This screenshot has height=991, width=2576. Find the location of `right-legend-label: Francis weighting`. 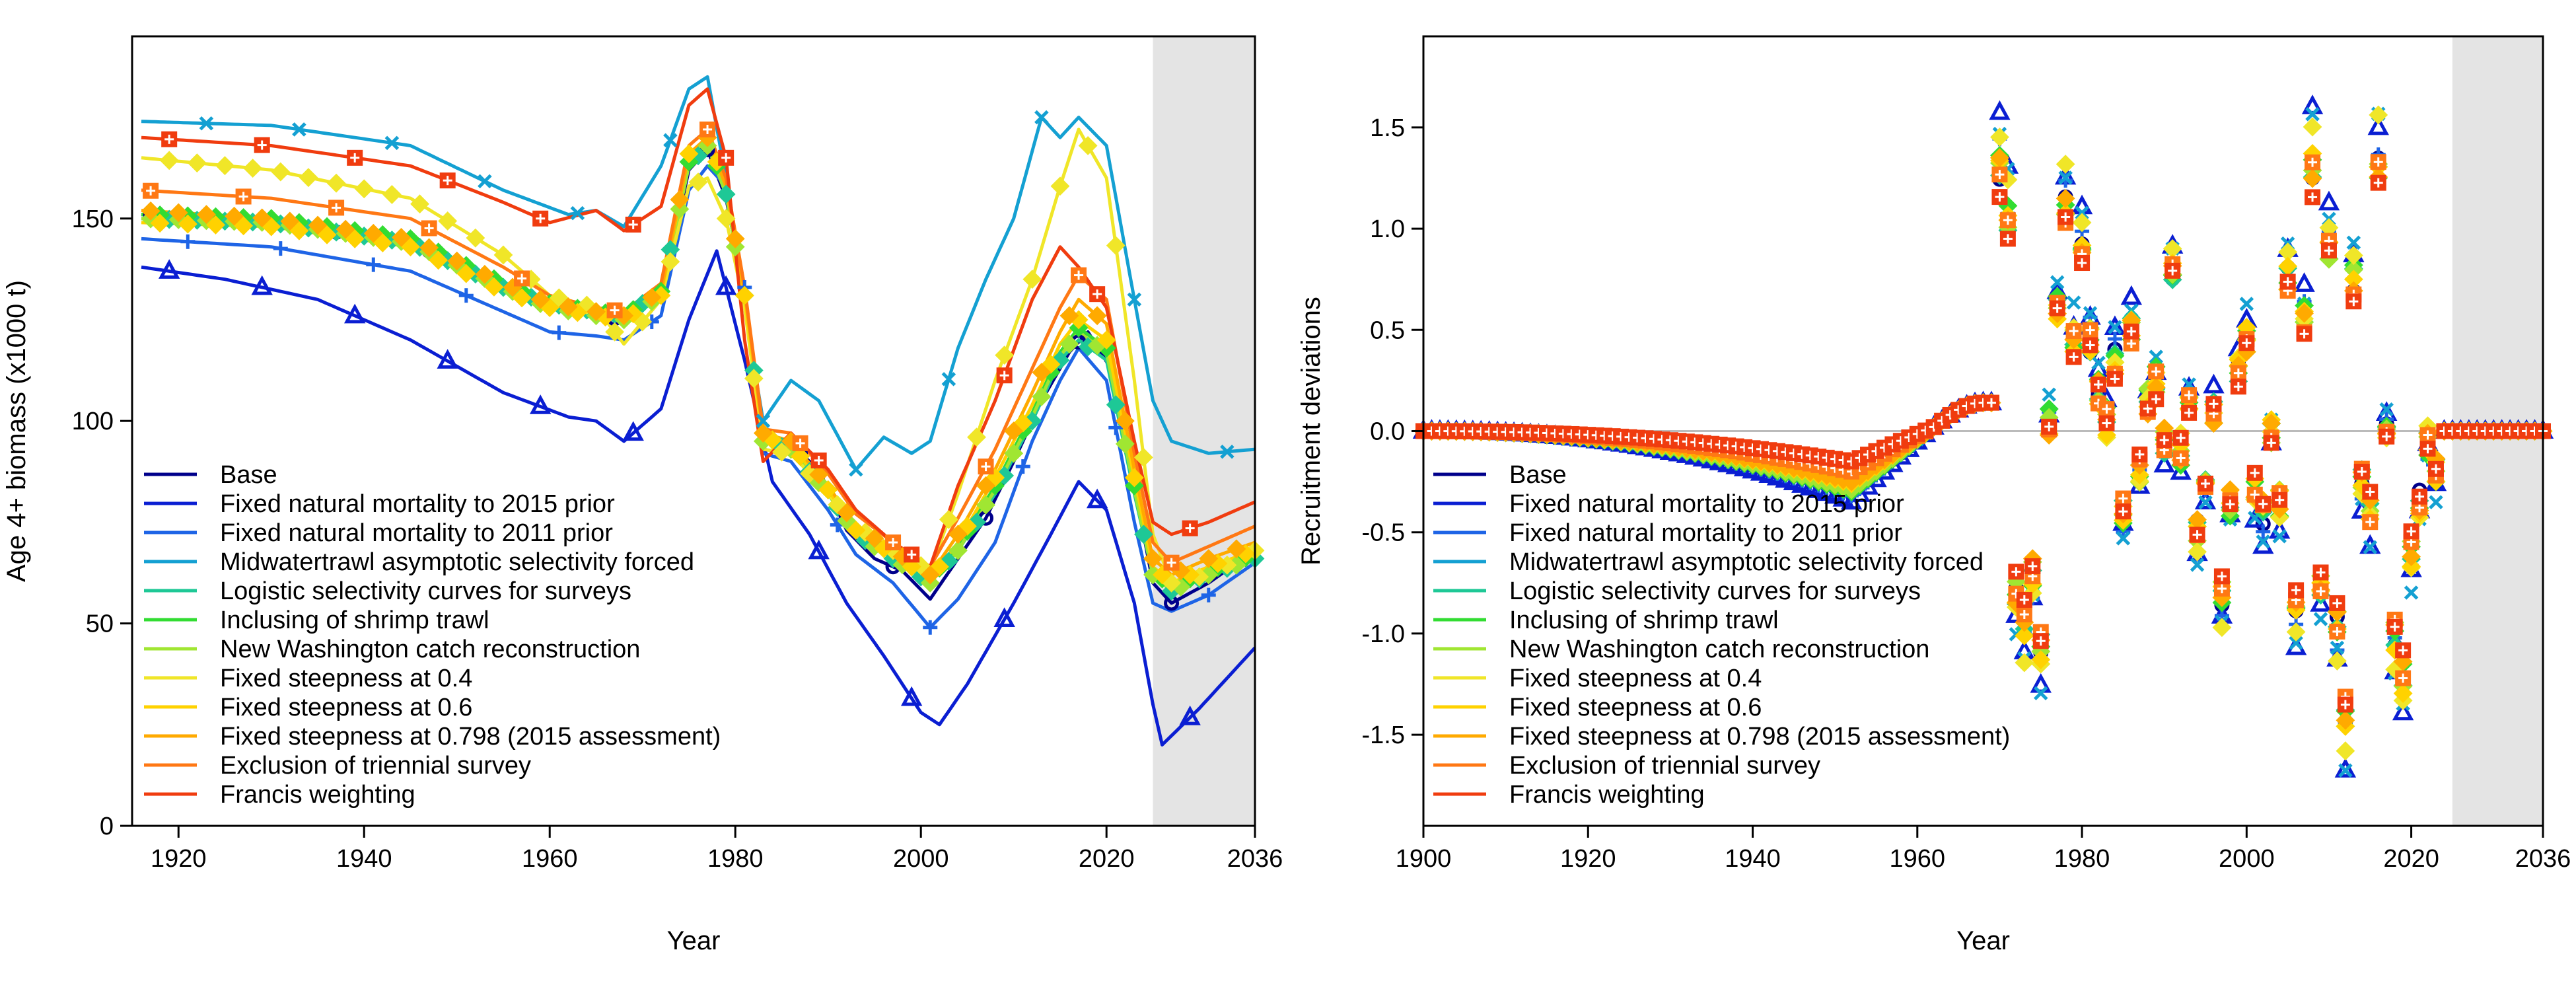

right-legend-label: Francis weighting is located at coordinates (1607, 795).